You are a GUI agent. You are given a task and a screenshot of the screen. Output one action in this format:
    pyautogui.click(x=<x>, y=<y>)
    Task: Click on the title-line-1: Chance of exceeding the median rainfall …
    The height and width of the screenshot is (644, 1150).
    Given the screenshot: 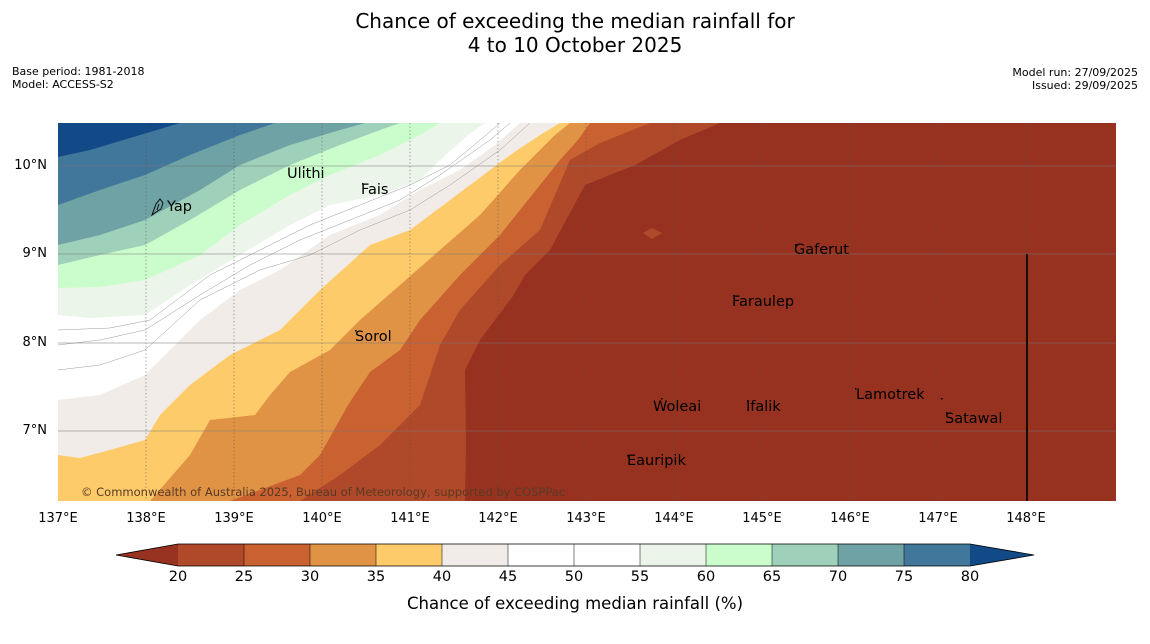 What is the action you would take?
    pyautogui.click(x=575, y=21)
    